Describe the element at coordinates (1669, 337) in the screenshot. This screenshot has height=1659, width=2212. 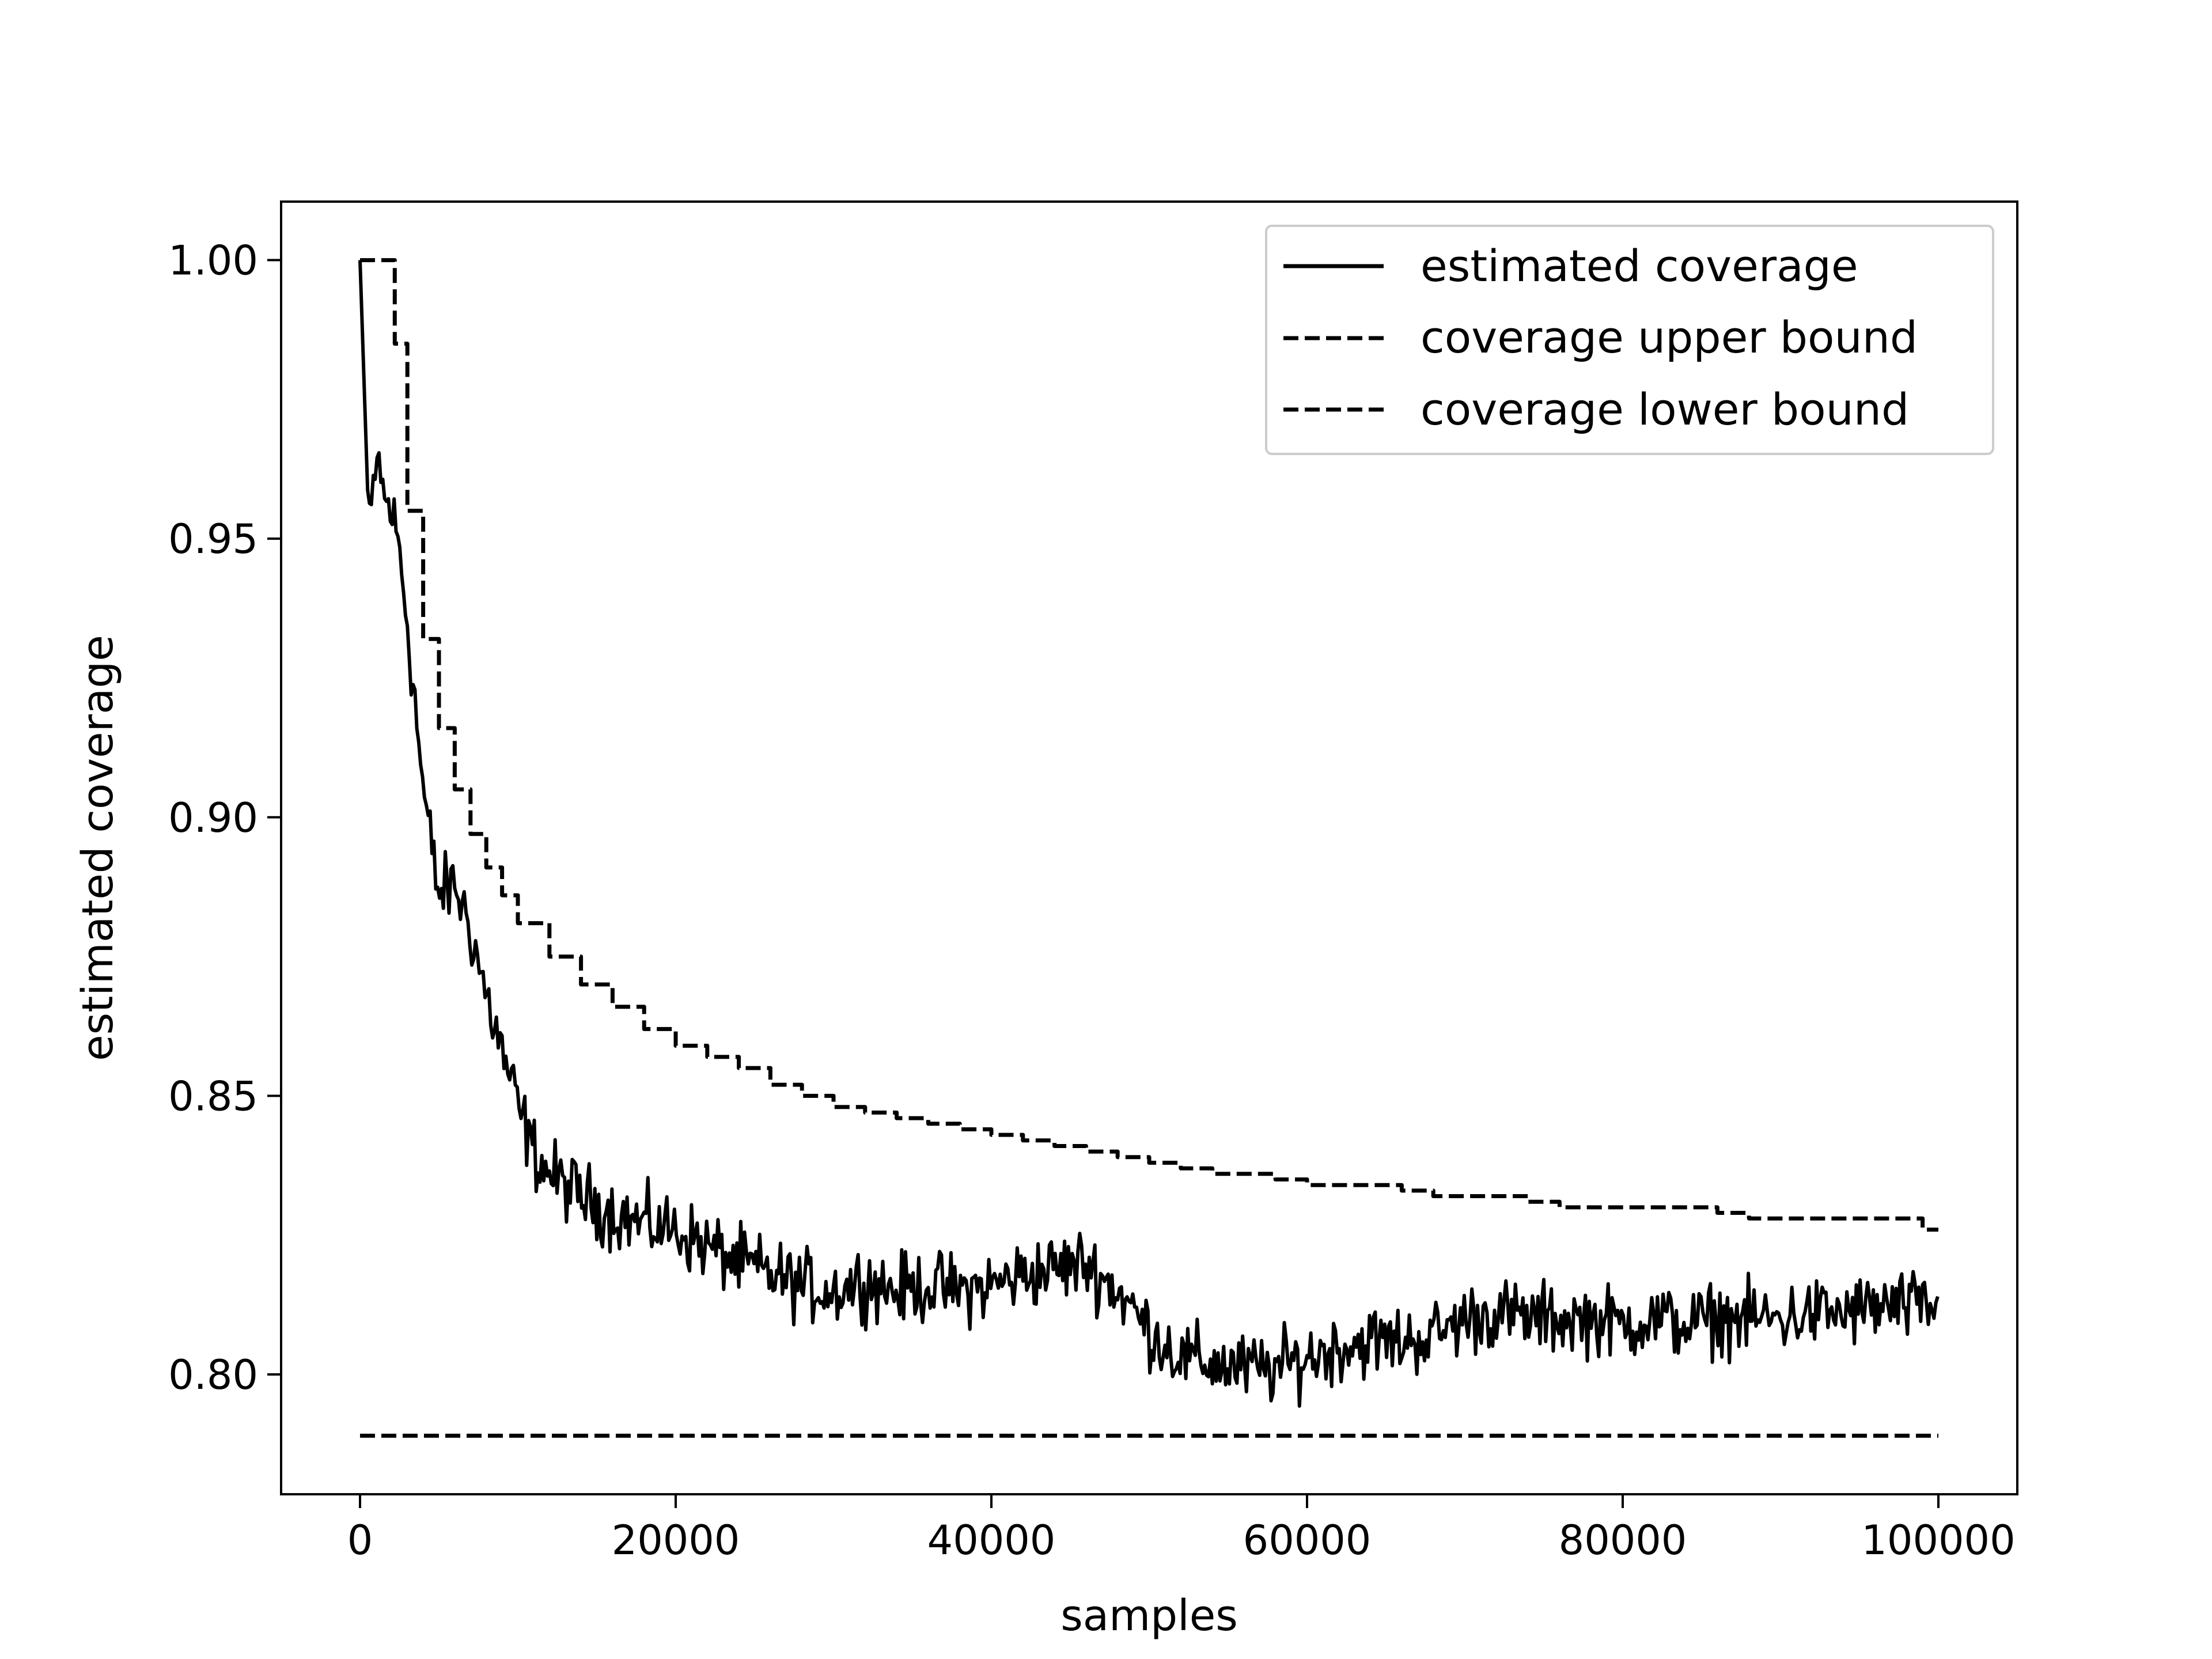
I see `legend-label-coverage-upper-bound: coverage upper bound` at that location.